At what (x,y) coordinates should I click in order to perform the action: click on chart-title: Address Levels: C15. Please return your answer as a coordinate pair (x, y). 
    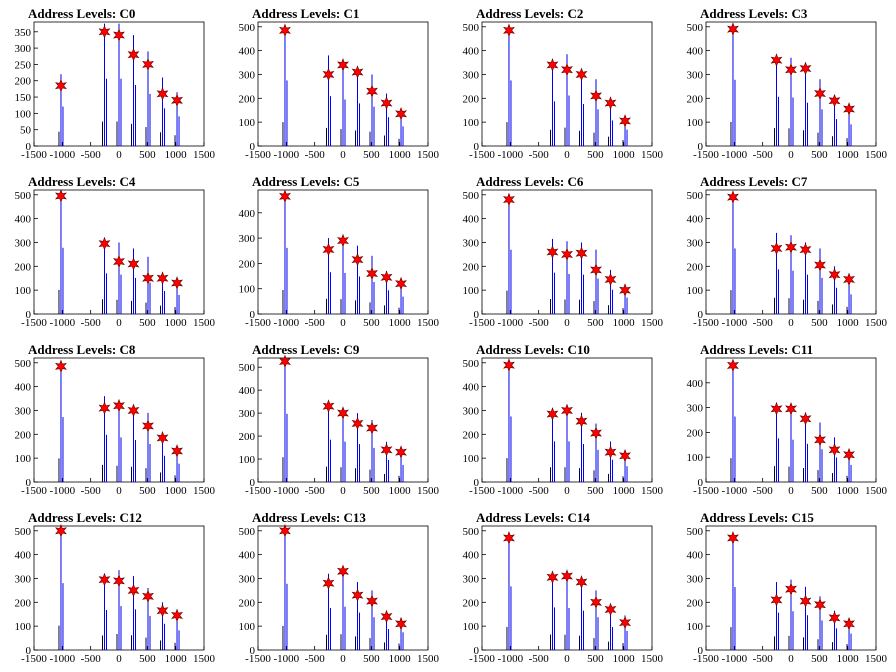
    Looking at the image, I should click on (757, 517).